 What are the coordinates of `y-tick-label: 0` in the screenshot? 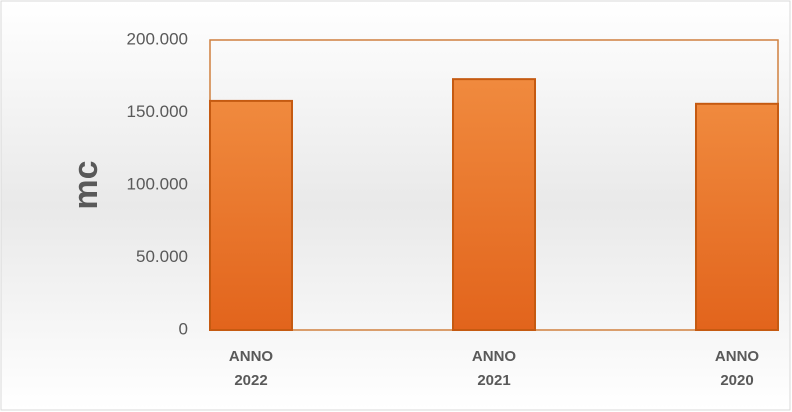 It's located at (183, 328).